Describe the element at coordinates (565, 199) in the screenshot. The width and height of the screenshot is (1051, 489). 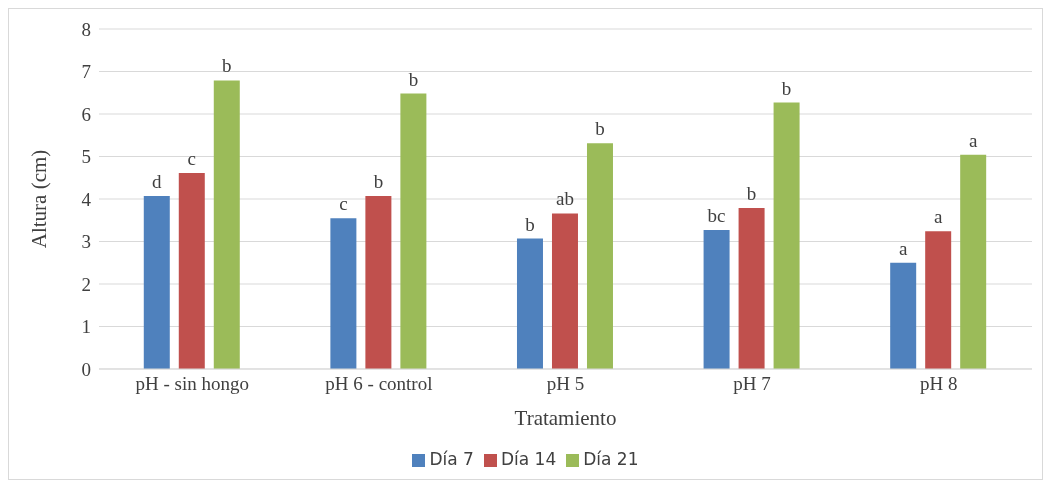
I see `data-label: ab` at that location.